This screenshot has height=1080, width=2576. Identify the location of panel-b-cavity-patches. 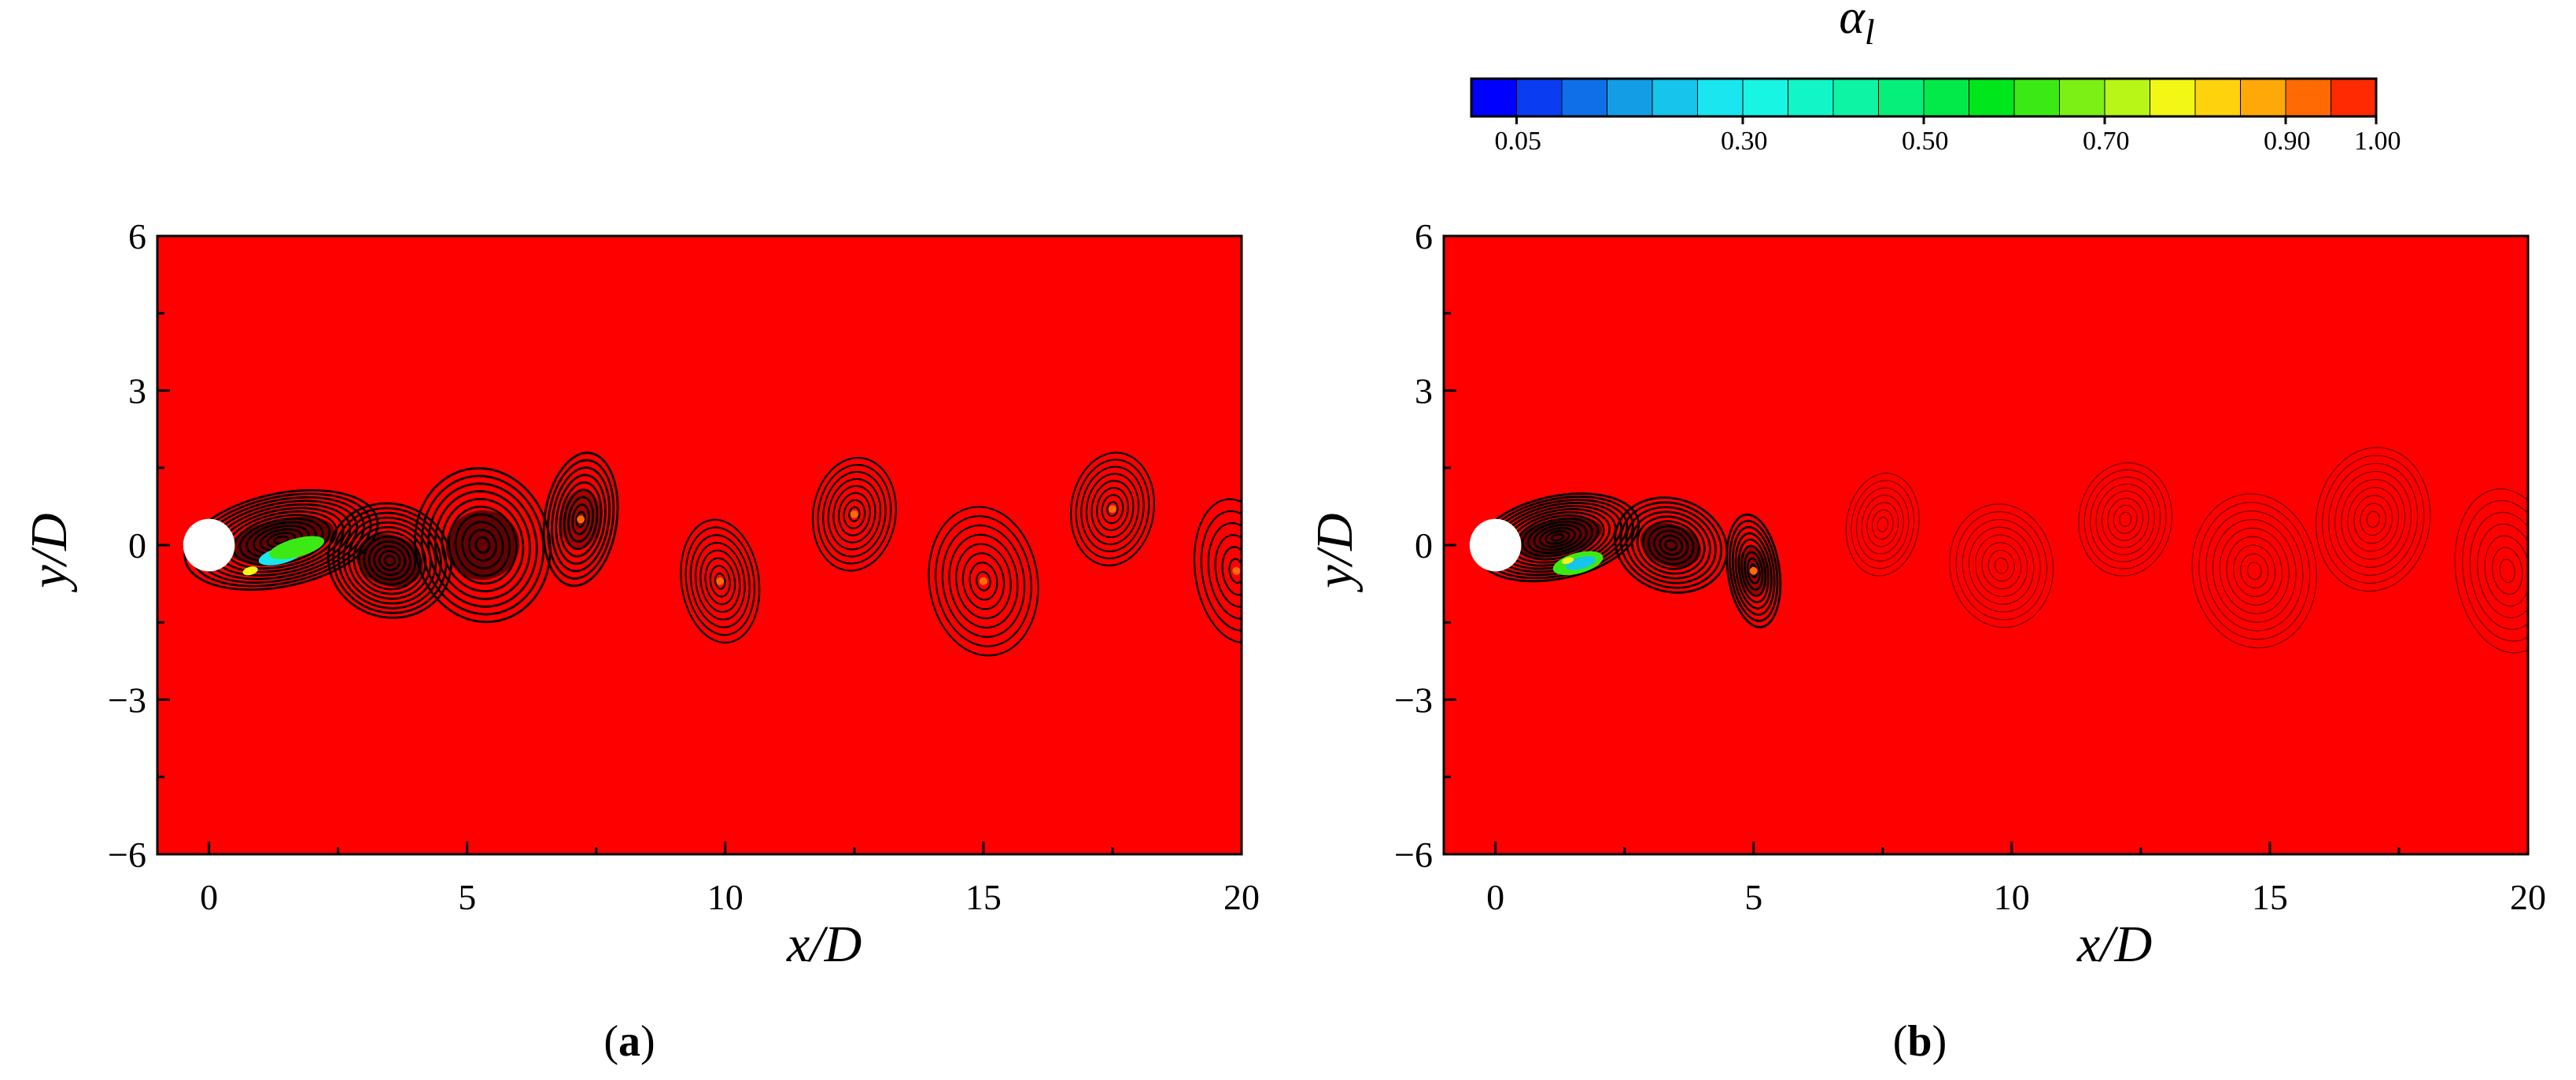
(1578, 563).